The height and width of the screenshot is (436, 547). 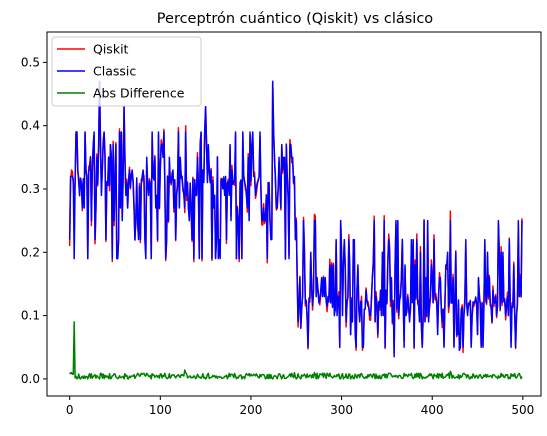 I want to click on y-tick-label: 0.5, so click(x=30, y=62).